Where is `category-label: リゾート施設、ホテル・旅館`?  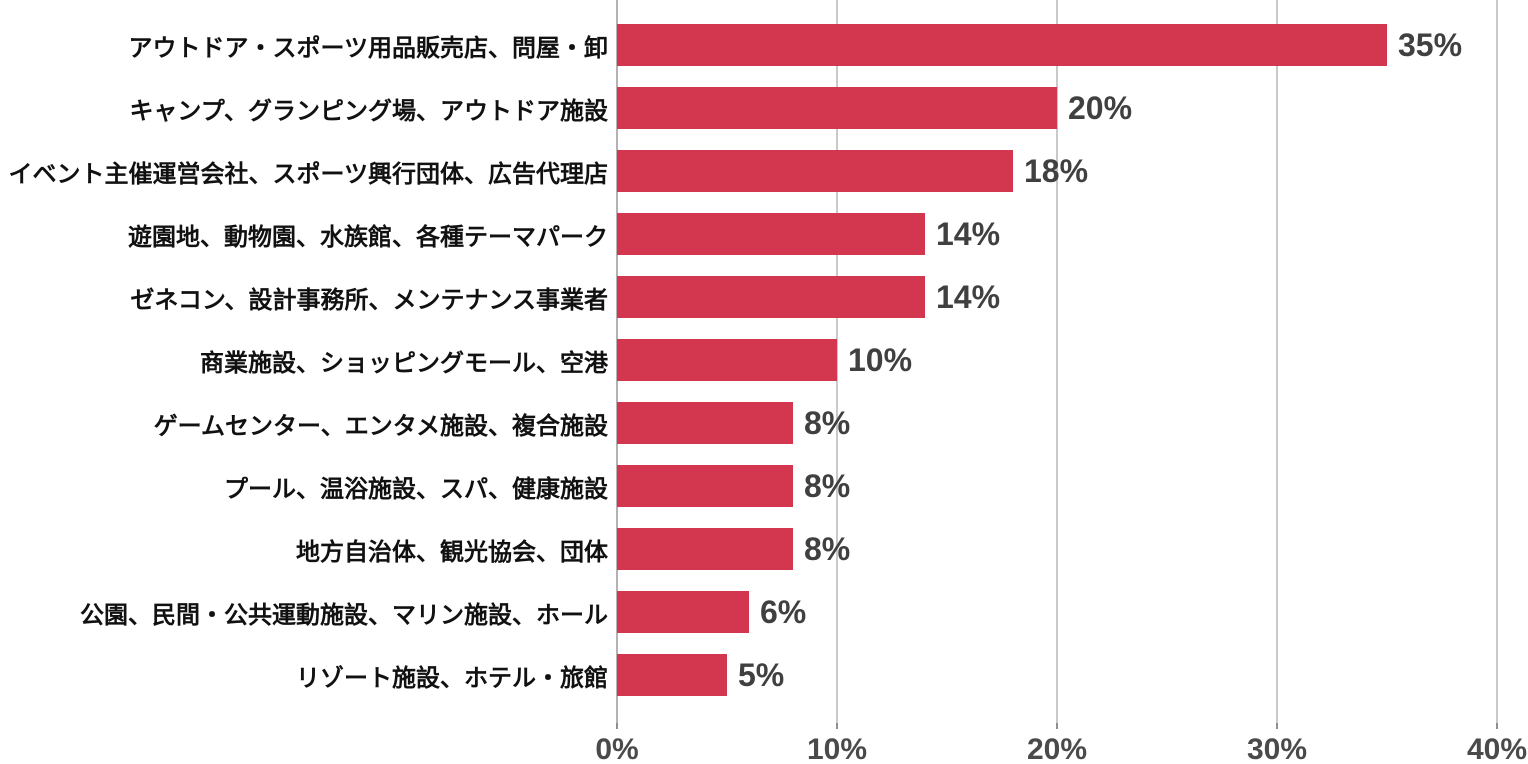 category-label: リゾート施設、ホテル・旅館 is located at coordinates (452, 678).